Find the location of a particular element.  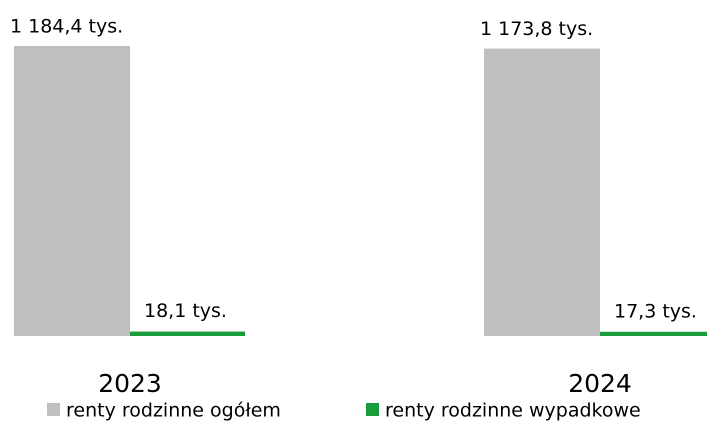

legend-label: renty rodzinne wypadkowe is located at coordinates (513, 411).